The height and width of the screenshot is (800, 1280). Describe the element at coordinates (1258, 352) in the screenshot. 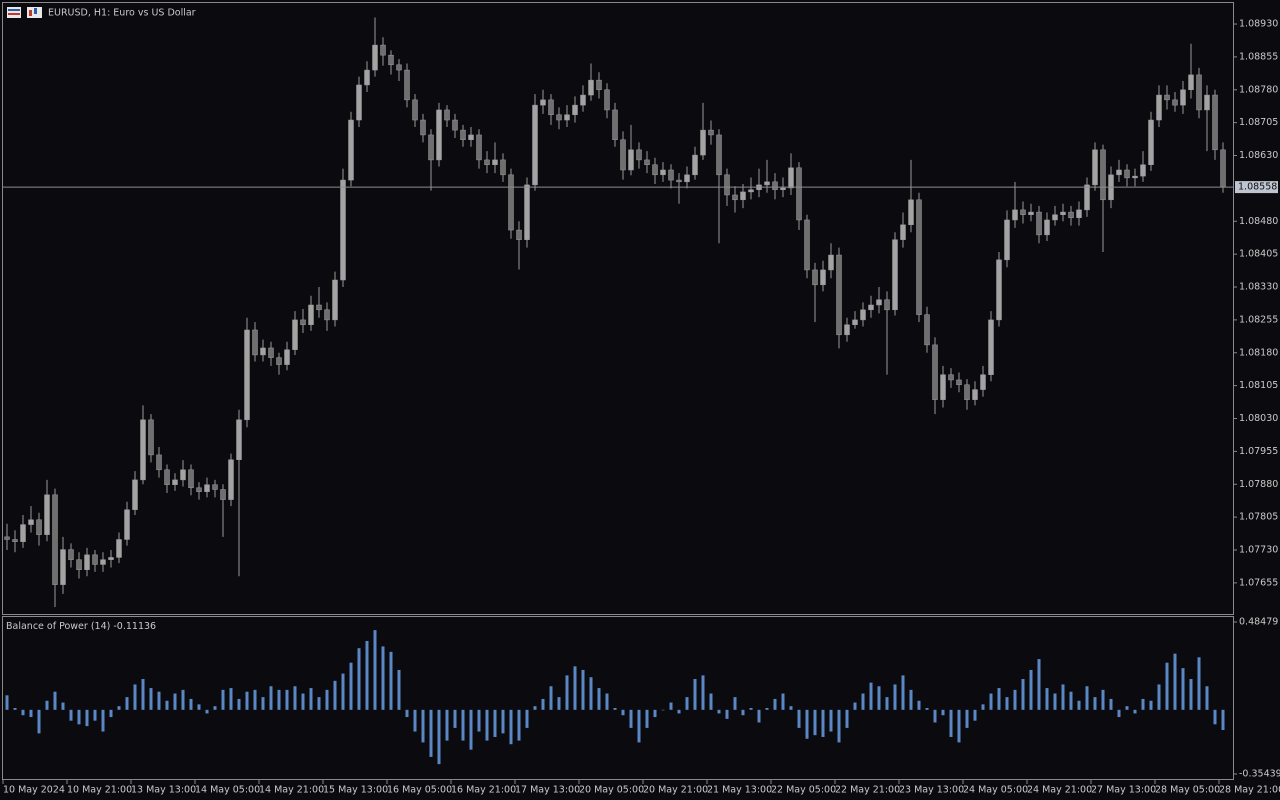

I see `y-tick-label: 1.08180` at that location.